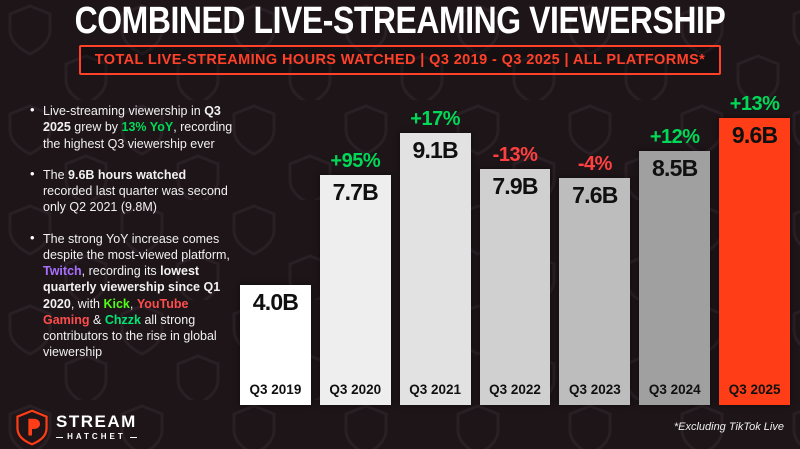  What do you see at coordinates (275, 345) in the screenshot?
I see `bar: 4.0B Q3 2019` at bounding box center [275, 345].